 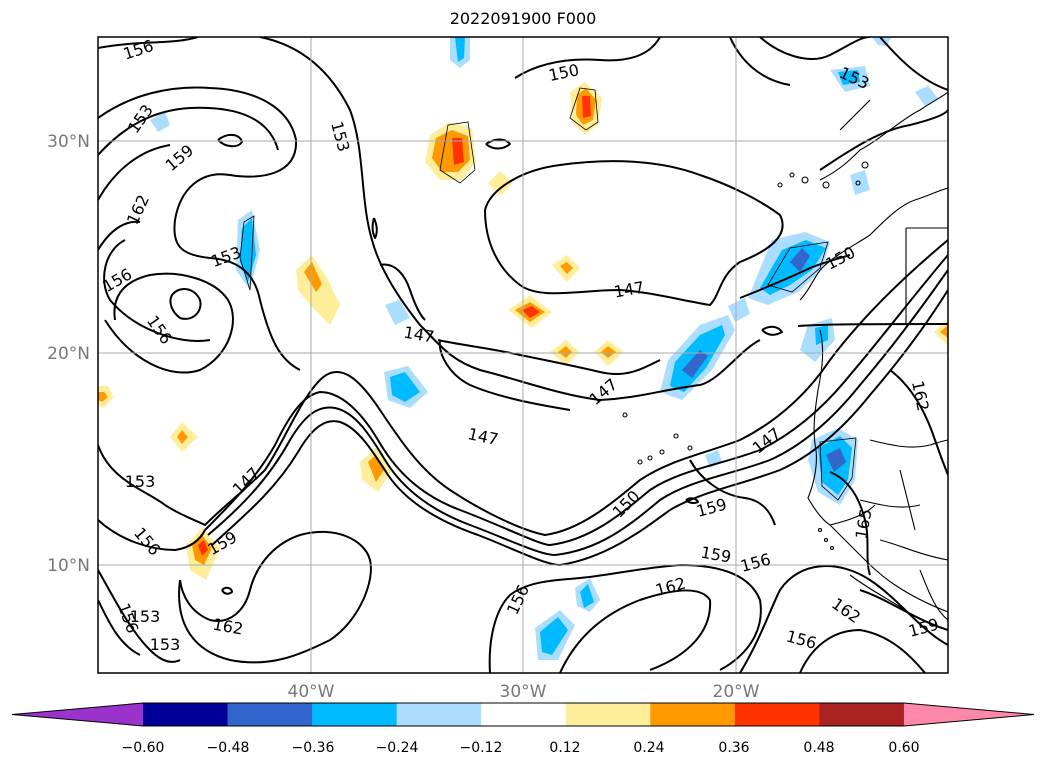 What do you see at coordinates (733, 748) in the screenshot?
I see `colorbar-tick-label: 0.36` at bounding box center [733, 748].